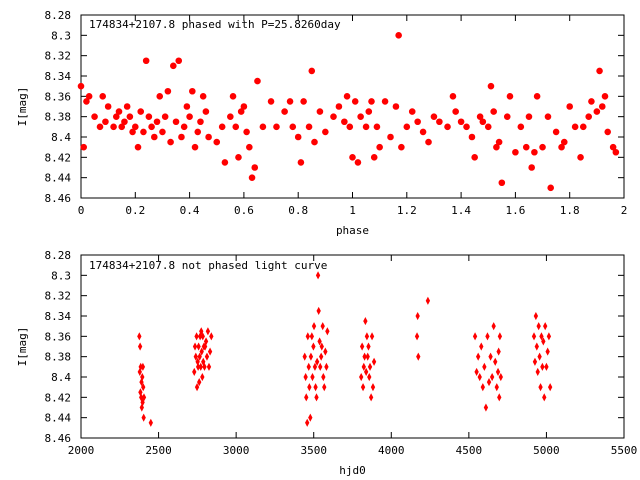 Image resolution: width=640 pixels, height=480 pixels. Describe the element at coordinates (190, 210) in the screenshot. I see `x-tick-label: 0.4` at that location.